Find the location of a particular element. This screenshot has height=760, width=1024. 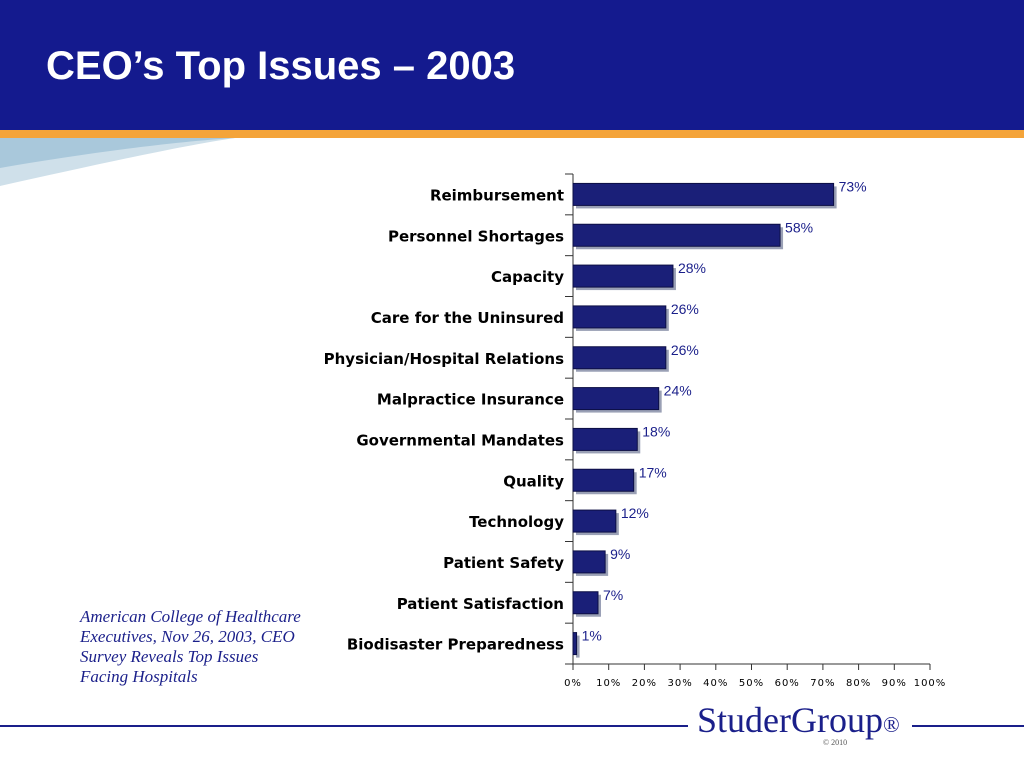

x-tick-label: 70% is located at coordinates (822, 683).